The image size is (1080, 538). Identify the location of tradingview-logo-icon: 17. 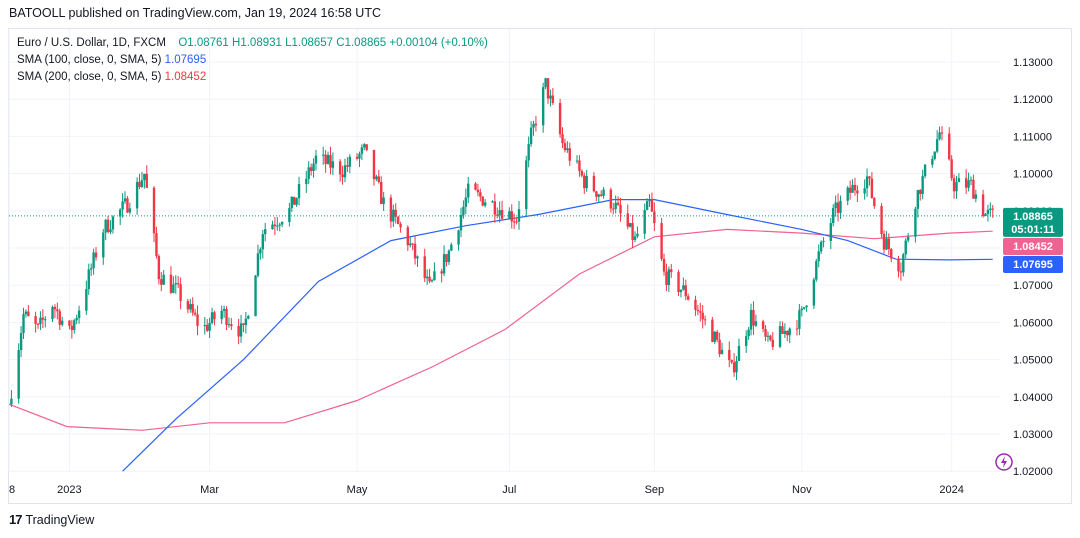
(16, 519).